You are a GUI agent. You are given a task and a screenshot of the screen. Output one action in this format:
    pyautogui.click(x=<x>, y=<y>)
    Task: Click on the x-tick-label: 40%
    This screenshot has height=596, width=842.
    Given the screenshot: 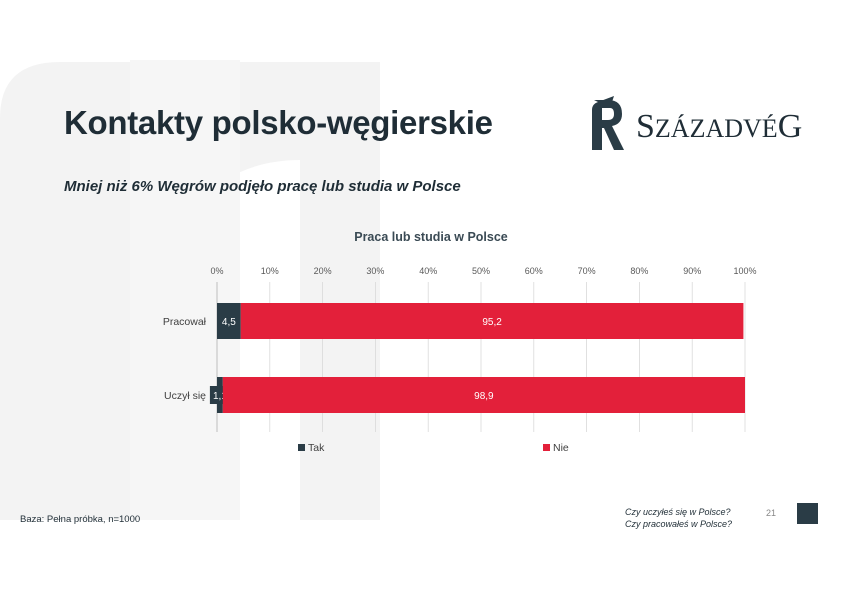 What is the action you would take?
    pyautogui.click(x=428, y=271)
    